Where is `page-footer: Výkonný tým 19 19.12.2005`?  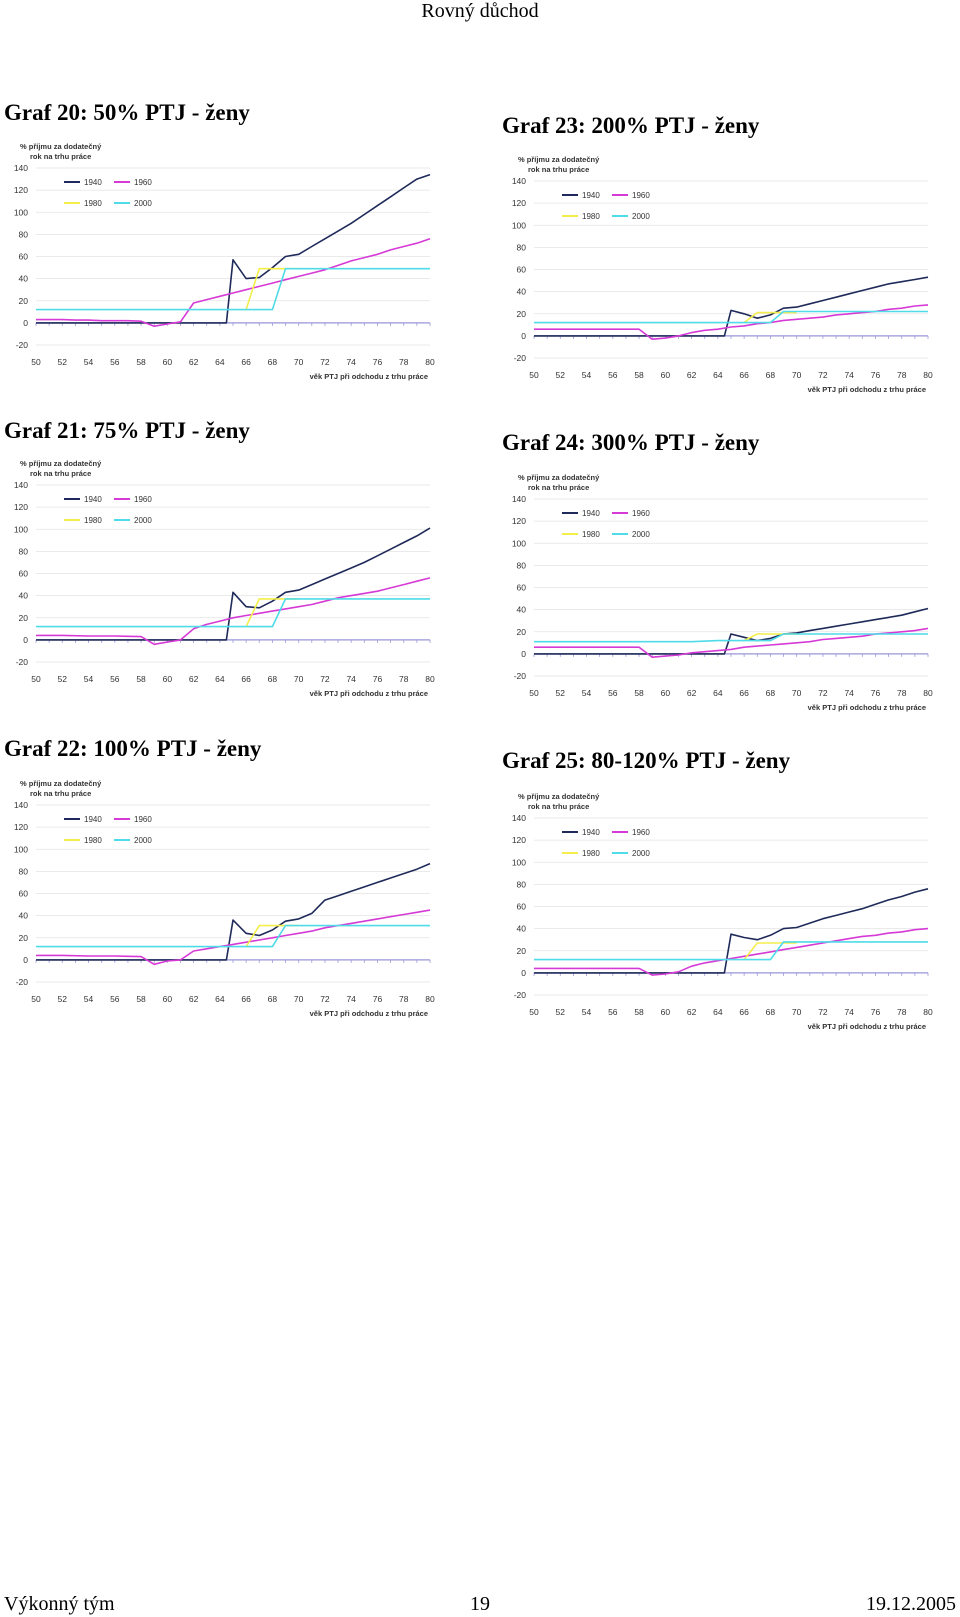
page-footer: Výkonný tým 19 19.12.2005 is located at coordinates (480, 1604).